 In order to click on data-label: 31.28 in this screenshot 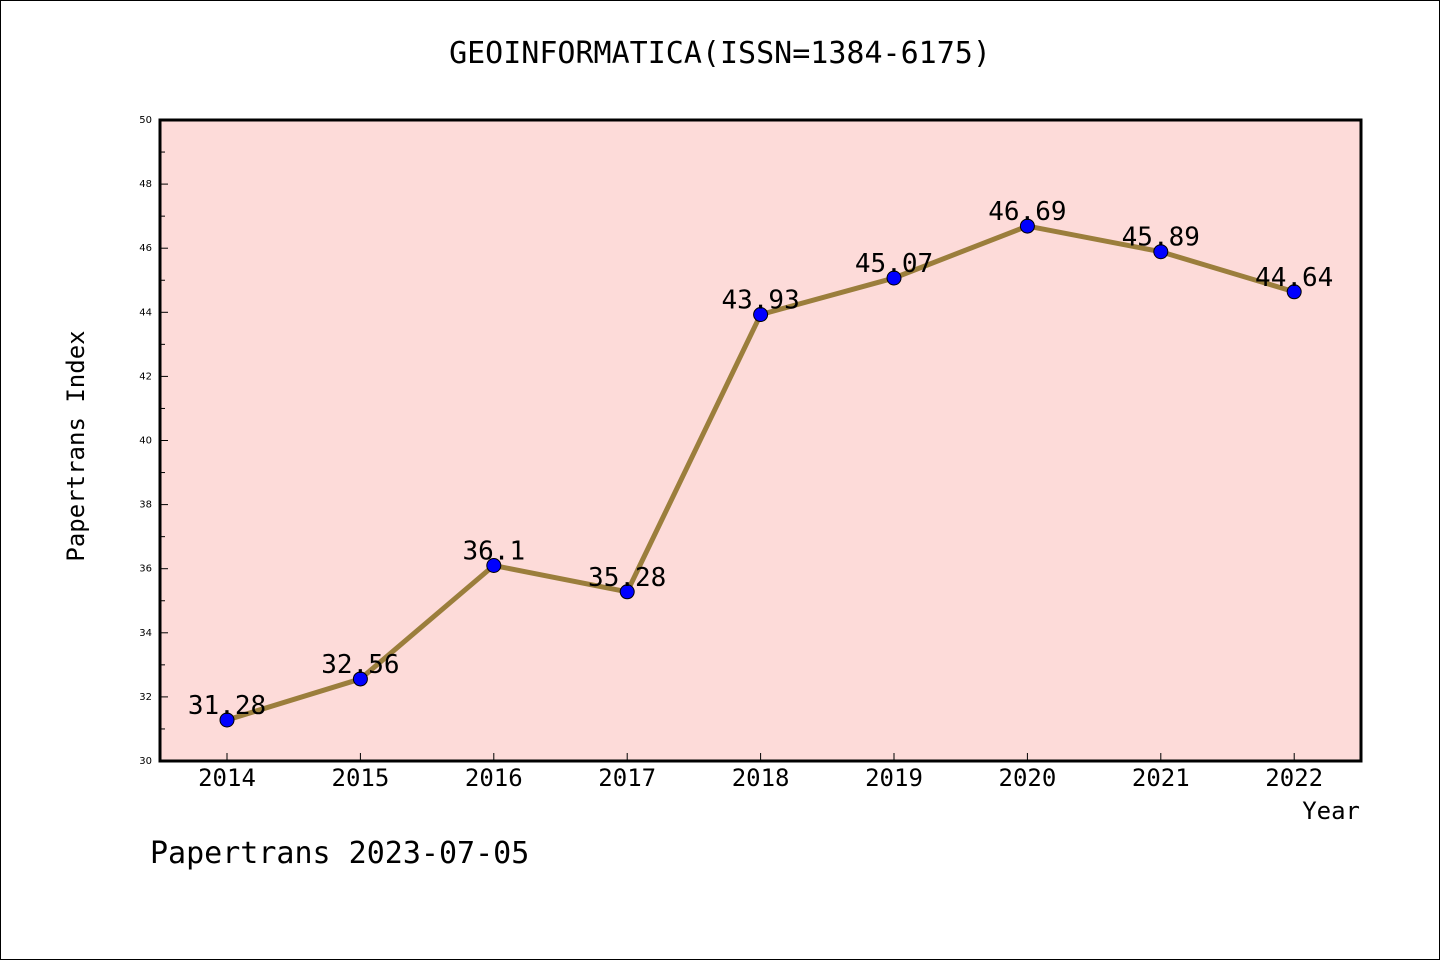, I will do `click(227, 706)`.